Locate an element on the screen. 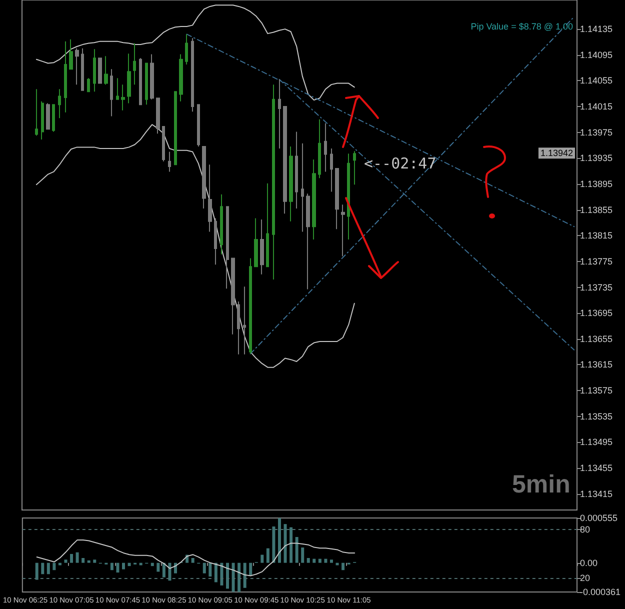  y-tick-label: 1.13855 is located at coordinates (596, 209).